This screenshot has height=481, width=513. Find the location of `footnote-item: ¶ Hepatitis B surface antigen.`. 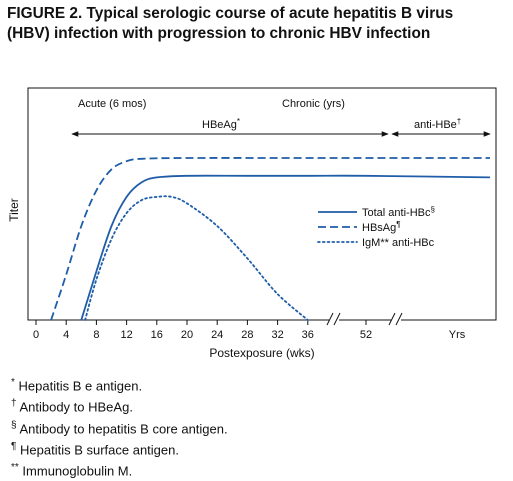

footnote-item: ¶ Hepatitis B surface antigen. is located at coordinates (256, 448).